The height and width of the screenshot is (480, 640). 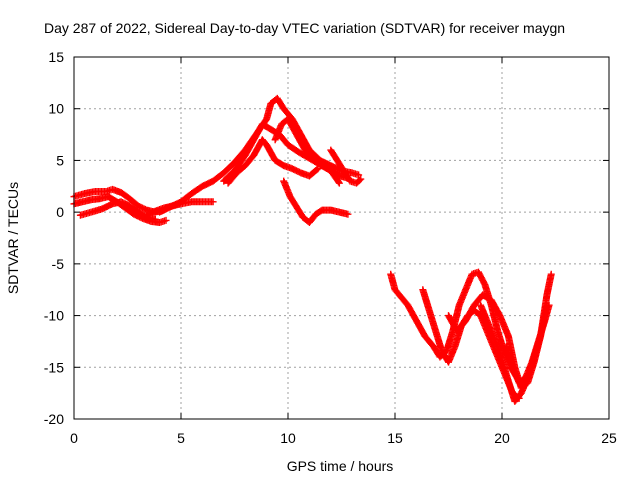 What do you see at coordinates (609, 438) in the screenshot?
I see `x-tick-label: 25` at bounding box center [609, 438].